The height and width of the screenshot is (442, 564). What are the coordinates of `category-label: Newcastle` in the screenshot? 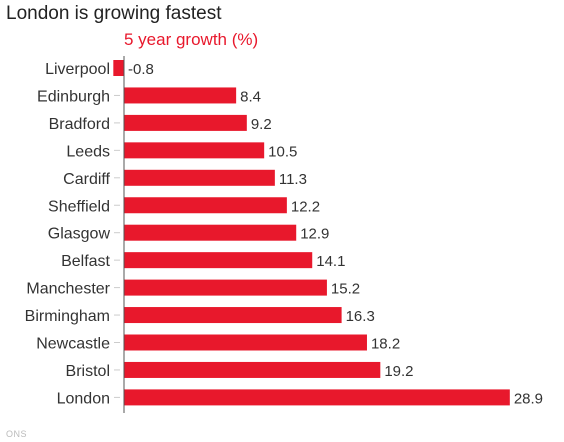 It's located at (73, 344).